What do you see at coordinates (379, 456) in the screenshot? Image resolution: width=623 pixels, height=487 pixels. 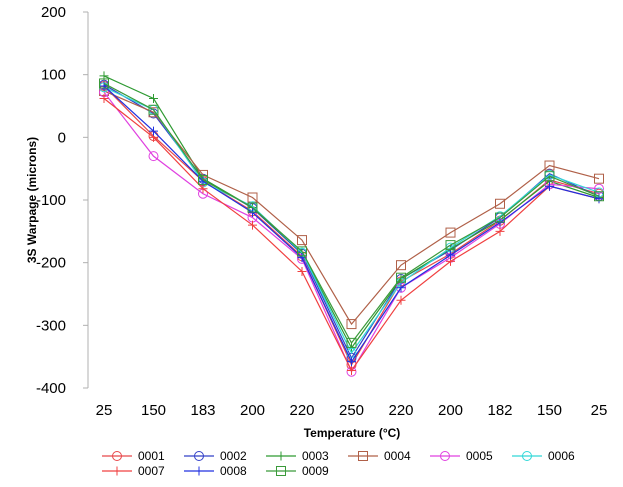 I see `legend-item-0004: 0004` at bounding box center [379, 456].